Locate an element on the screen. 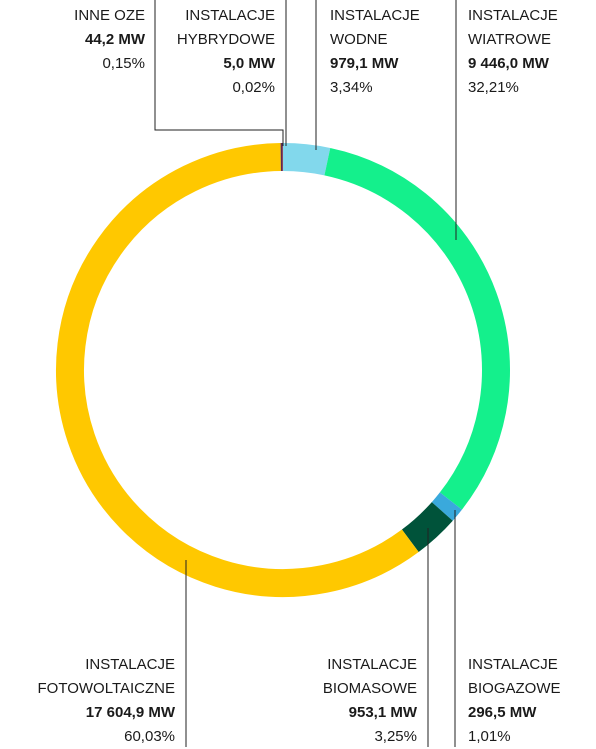  value-label: 296,5 MW is located at coordinates (514, 713).